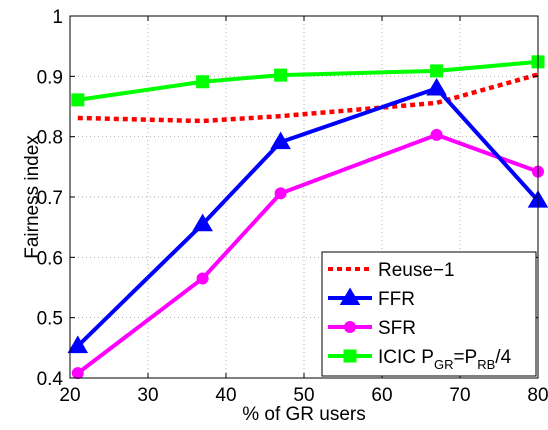 The width and height of the screenshot is (548, 430). I want to click on y-tick-label: 0.8, so click(50, 138).